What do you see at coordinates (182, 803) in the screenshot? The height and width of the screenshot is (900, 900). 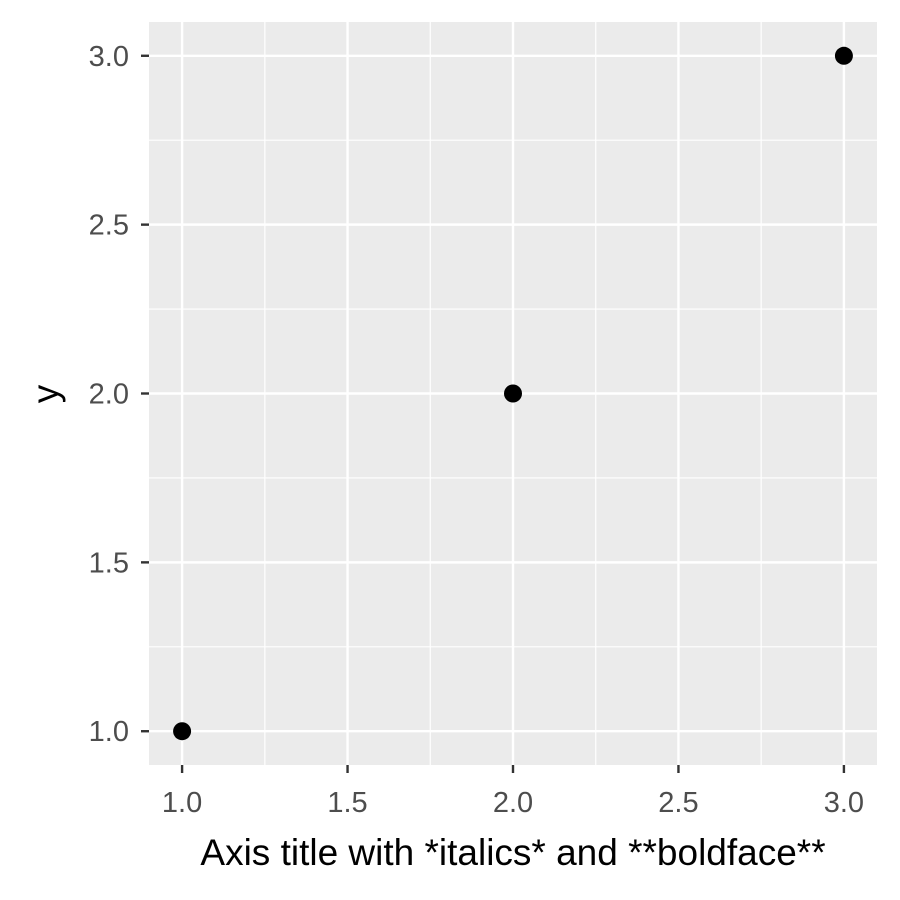 I see `x-tick-label: 1.0` at bounding box center [182, 803].